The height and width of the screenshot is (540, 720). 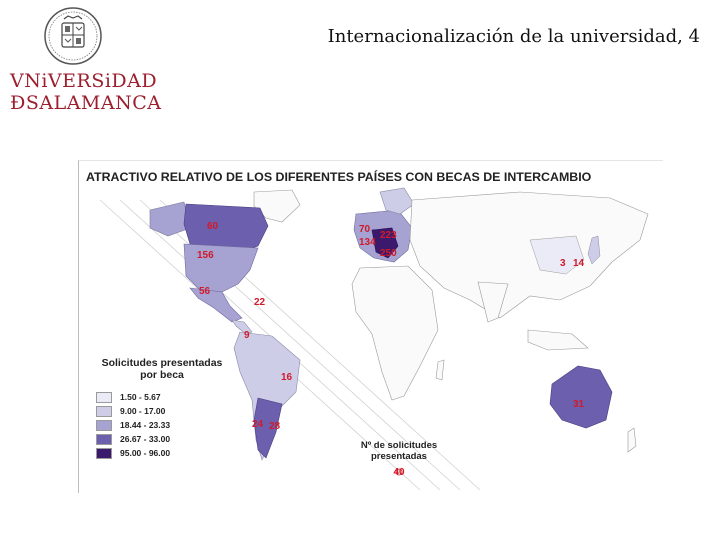 I want to click on legend-item: 26.67 - 33.00, so click(x=133, y=439).